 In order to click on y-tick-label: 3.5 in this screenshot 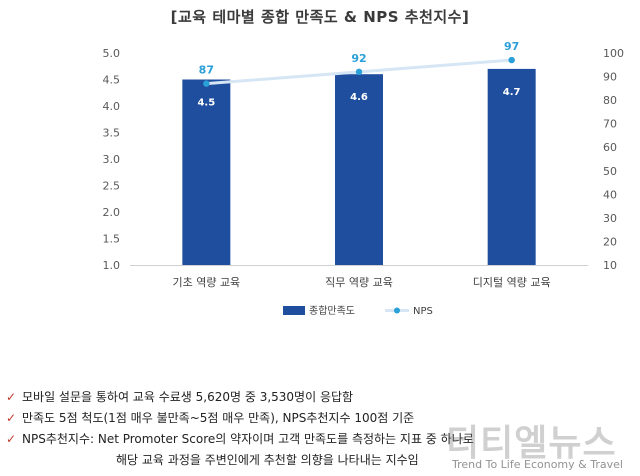, I will do `click(112, 133)`.